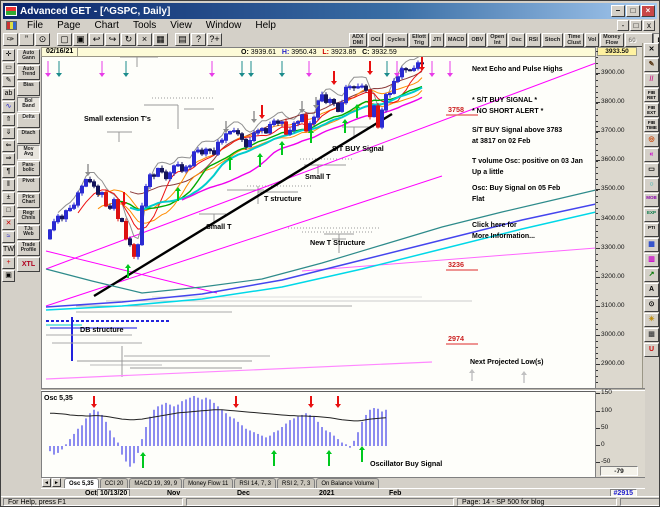 This screenshot has height=507, width=660. Describe the element at coordinates (636, 25) in the screenshot. I see `child-restore-button: □` at that location.